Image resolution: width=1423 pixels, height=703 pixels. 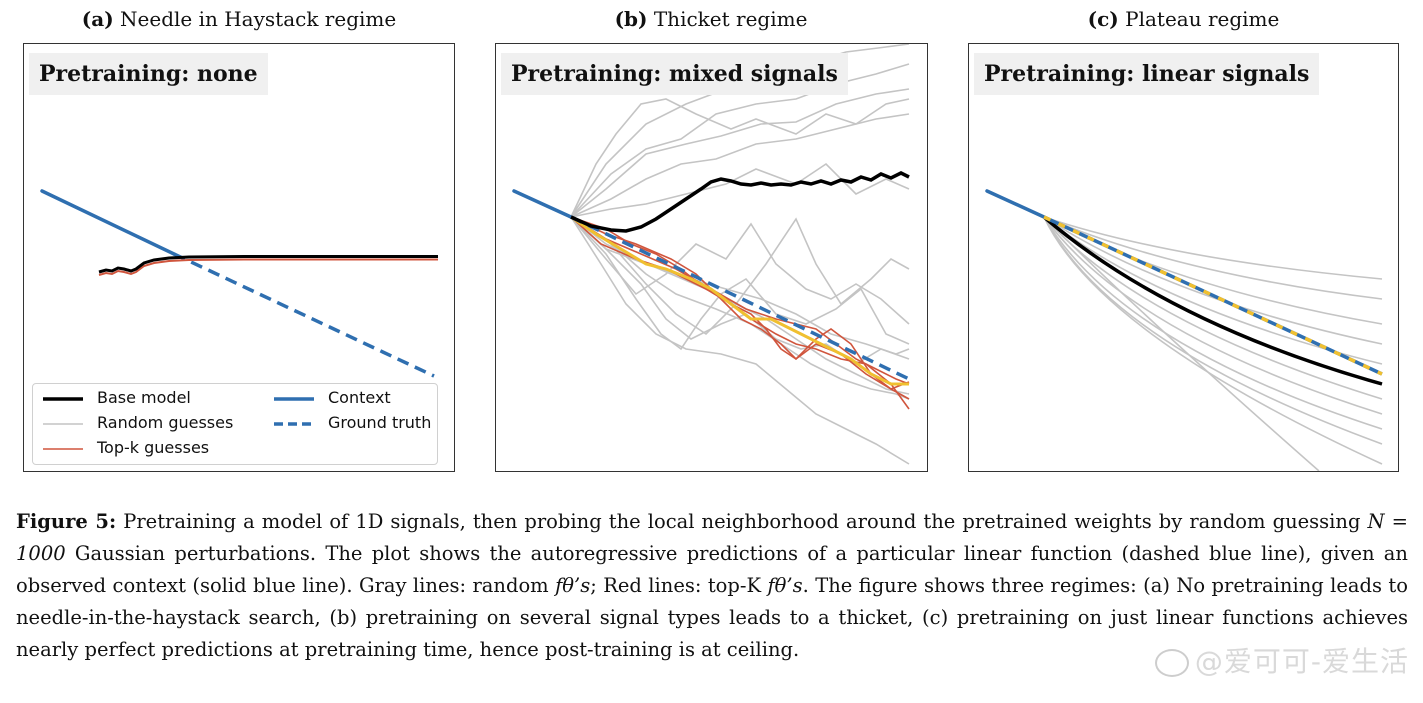 What do you see at coordinates (63, 424) in the screenshot?
I see `legend-random-guesses-swatch` at bounding box center [63, 424].